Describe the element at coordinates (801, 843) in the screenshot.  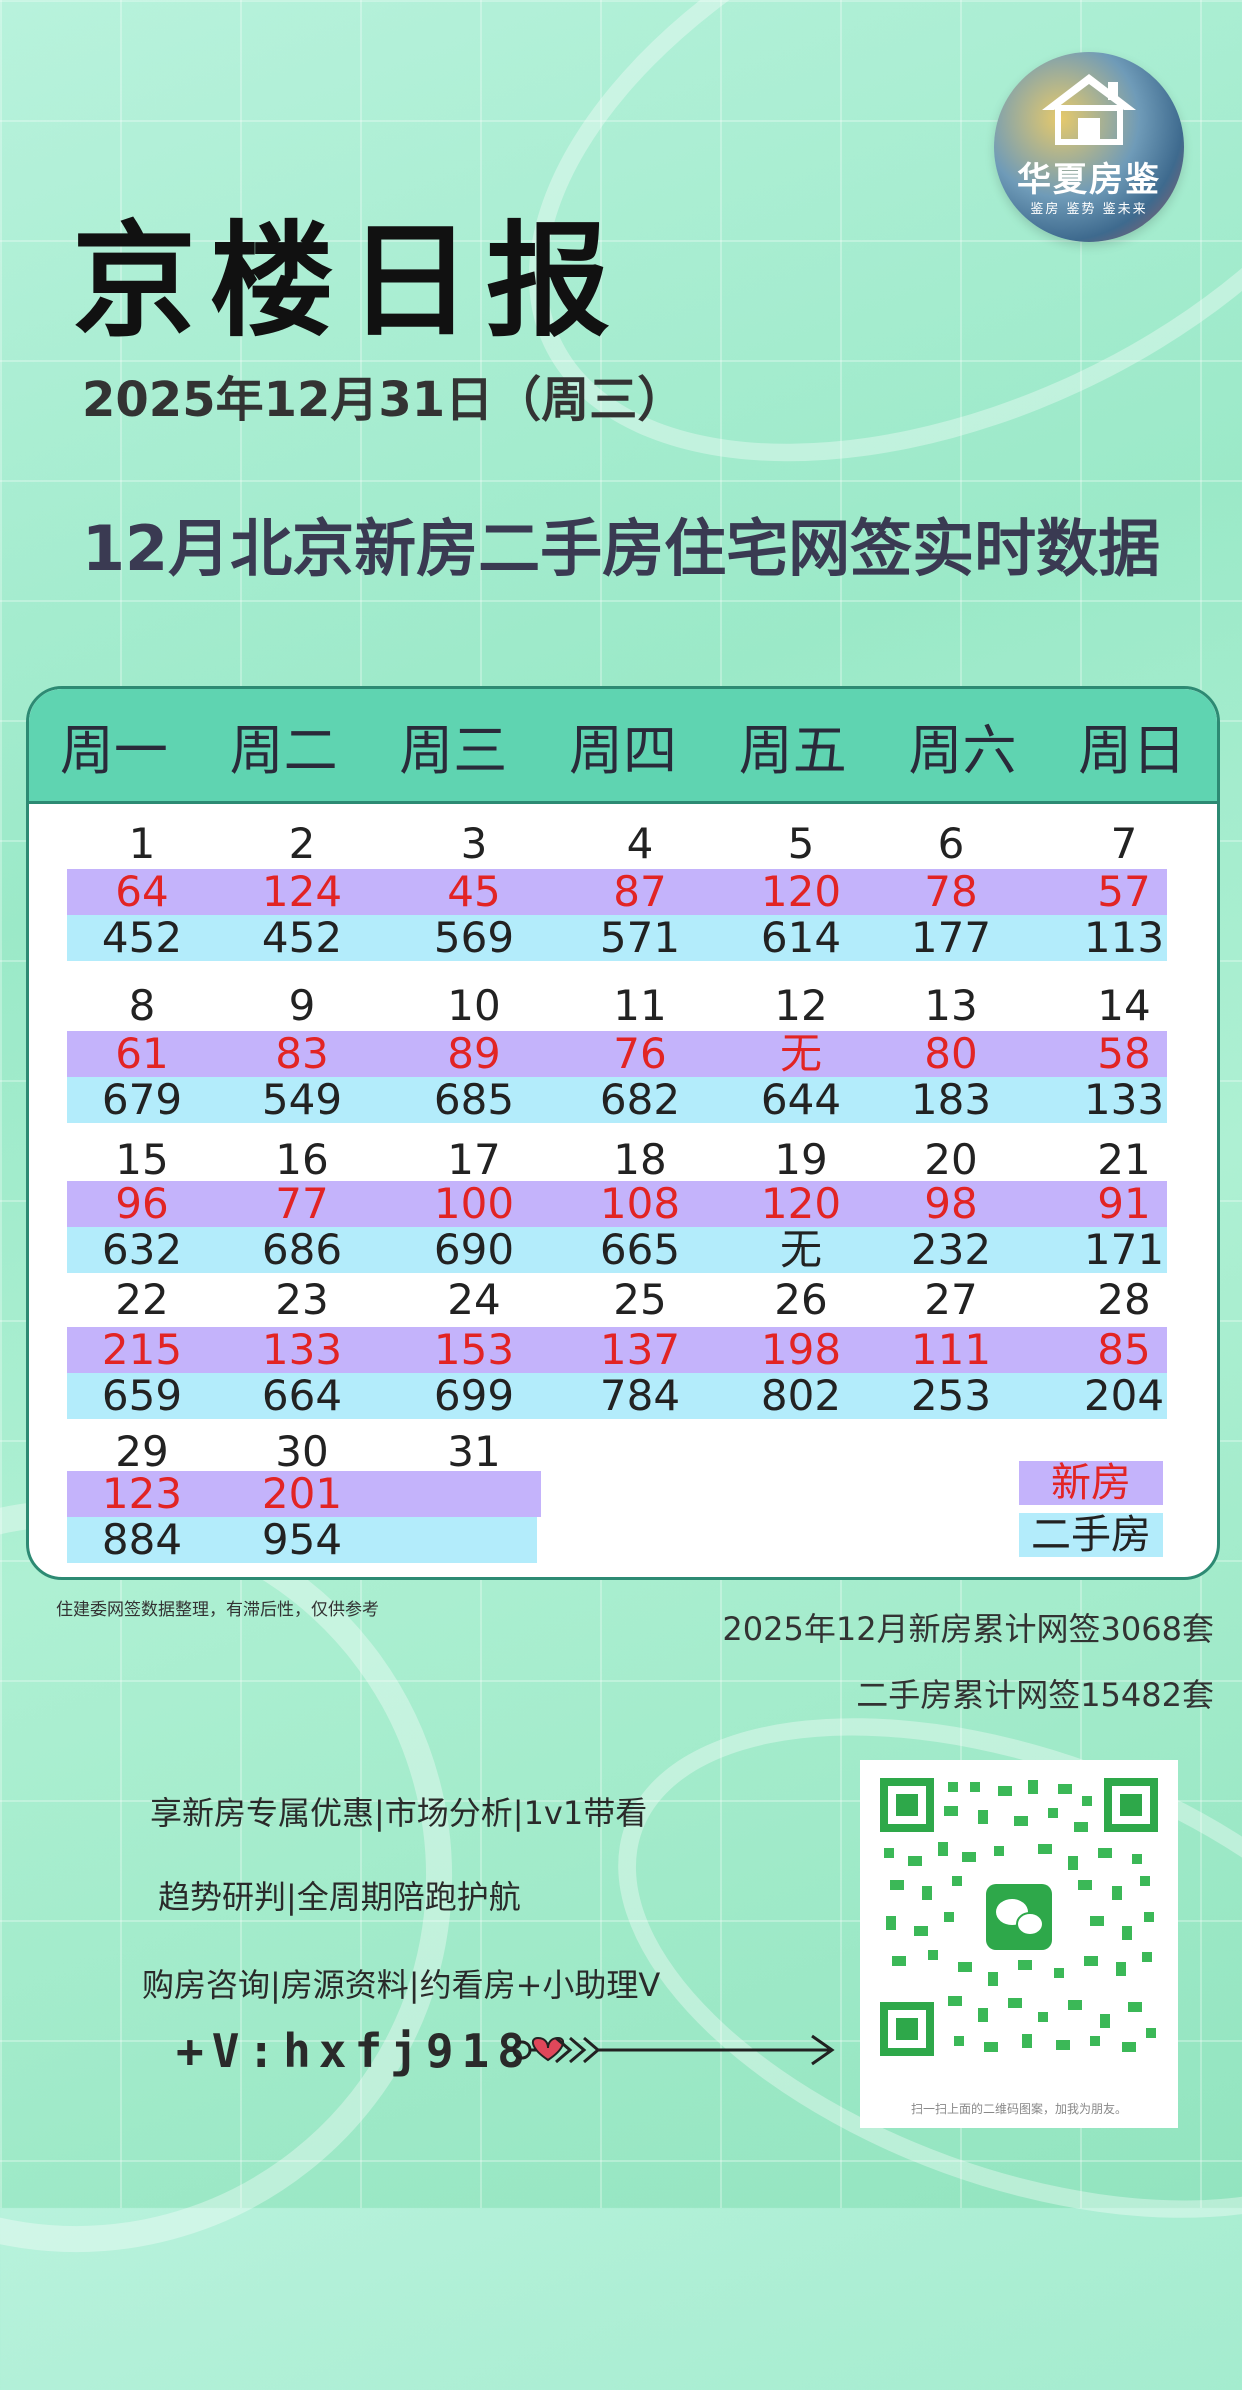
I see `day-number: 5` at that location.